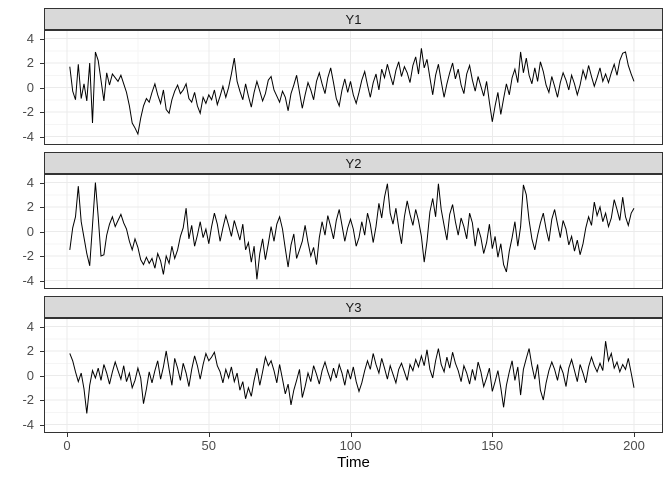 This screenshot has width=672, height=480. I want to click on facet-strip-y1: Y1, so click(353, 19).